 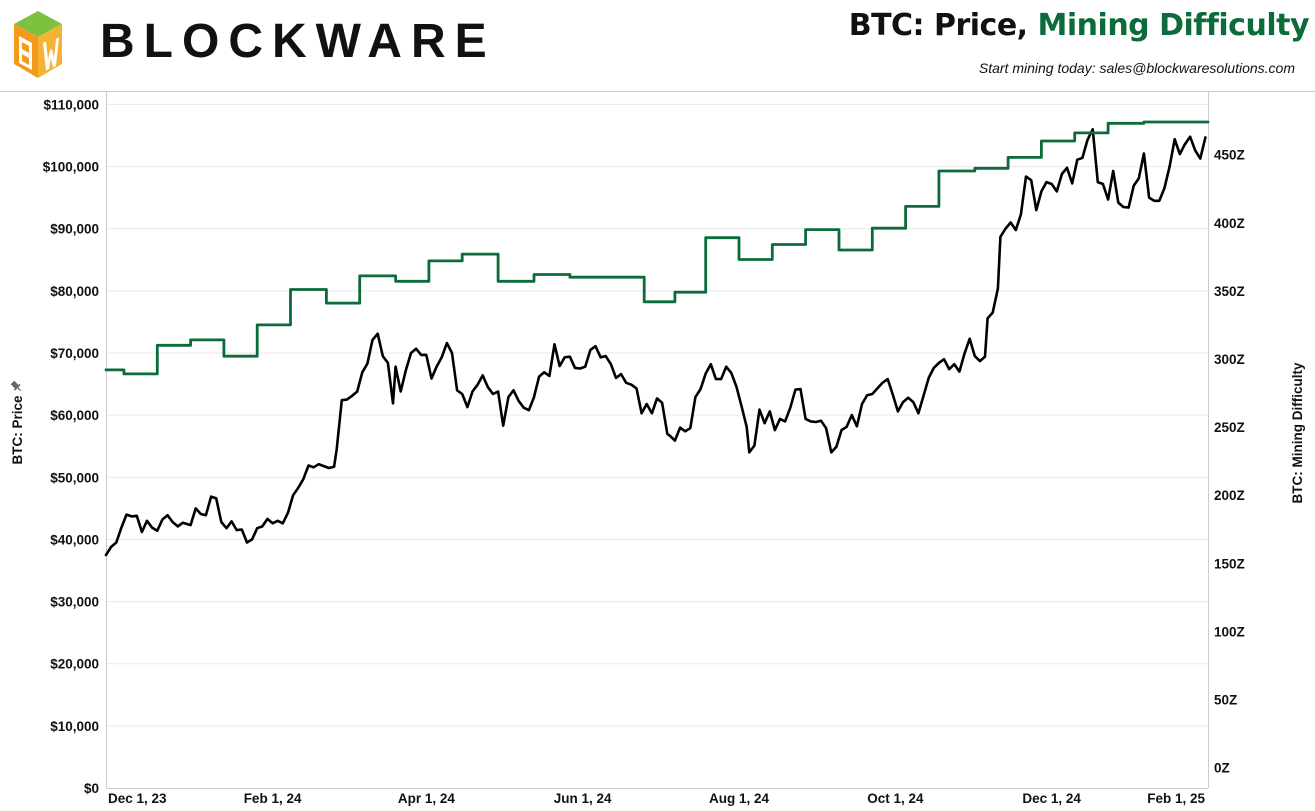 I want to click on x-tick-label: Oct 1, 24, so click(x=895, y=798).